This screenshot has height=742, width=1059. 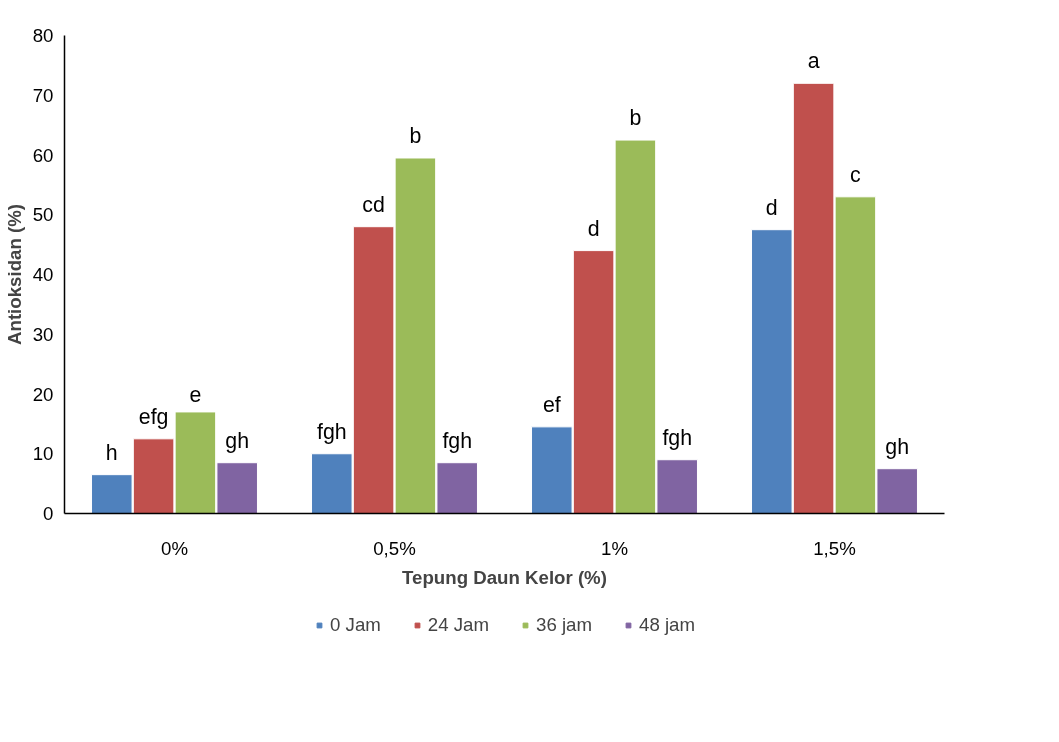 I want to click on data-label: ef, so click(x=551, y=404).